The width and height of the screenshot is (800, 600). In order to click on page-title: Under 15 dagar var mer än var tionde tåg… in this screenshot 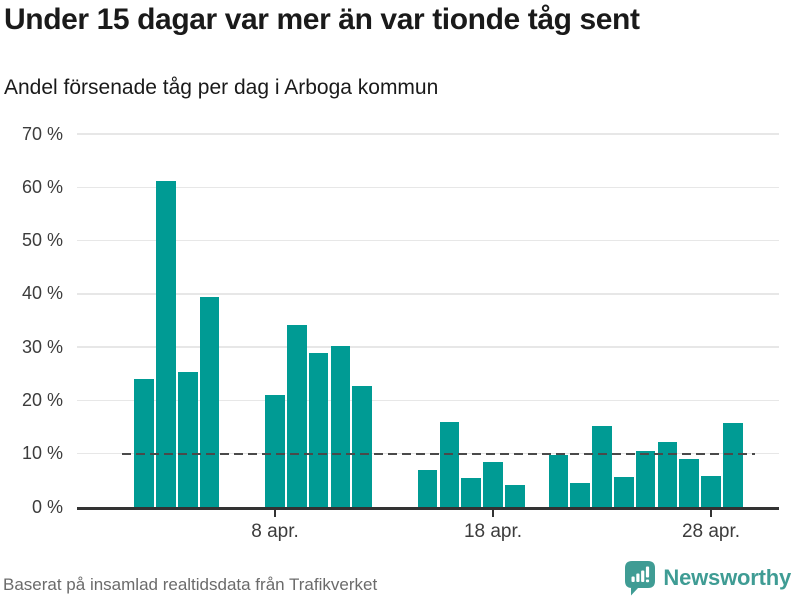, I will do `click(322, 19)`.